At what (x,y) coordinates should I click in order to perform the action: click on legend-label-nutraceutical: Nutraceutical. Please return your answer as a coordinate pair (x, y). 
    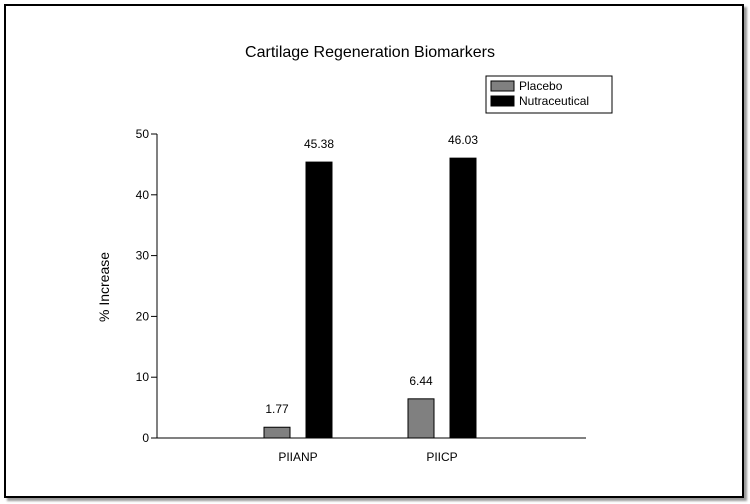
    Looking at the image, I should click on (554, 101).